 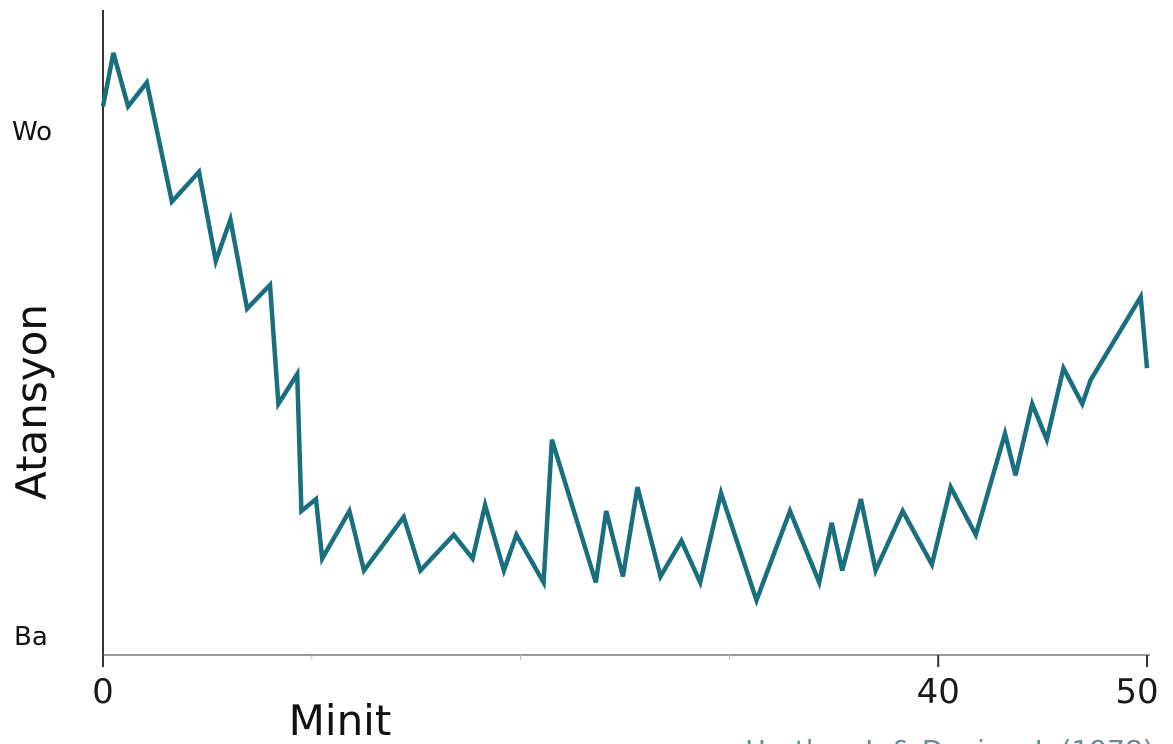 What do you see at coordinates (340, 720) in the screenshot?
I see `x-axis-title: Minit` at bounding box center [340, 720].